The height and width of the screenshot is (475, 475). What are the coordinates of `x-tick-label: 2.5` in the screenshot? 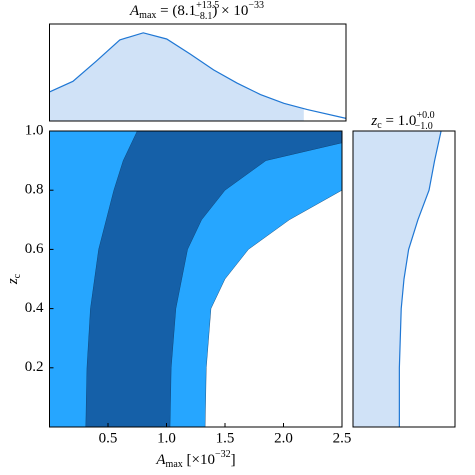 It's located at (342, 438).